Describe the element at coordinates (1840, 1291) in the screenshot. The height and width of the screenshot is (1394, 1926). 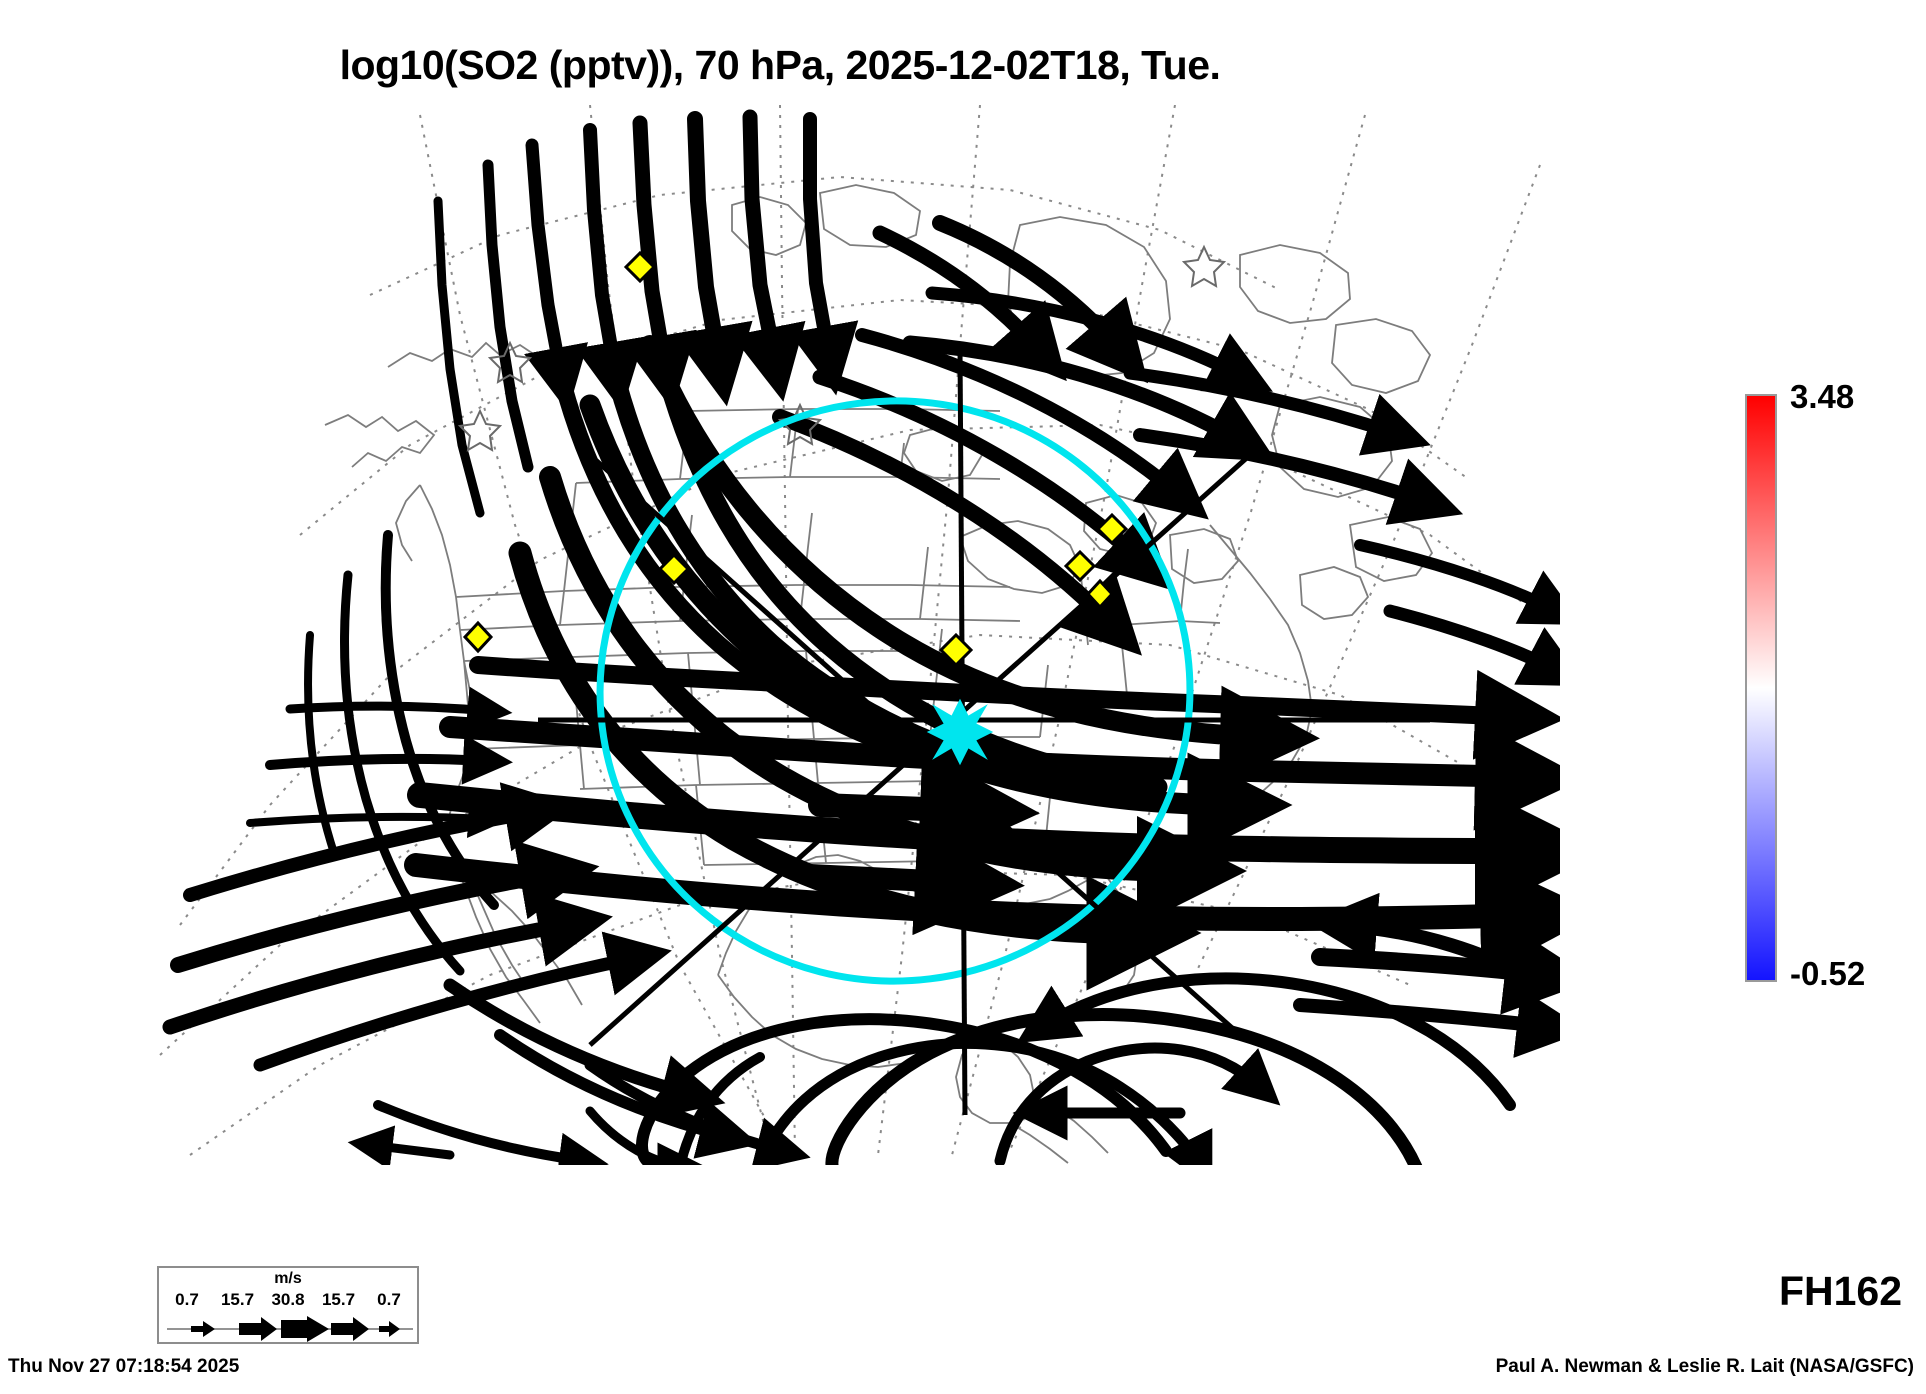
I see `forecast-hour-label: FH162` at that location.